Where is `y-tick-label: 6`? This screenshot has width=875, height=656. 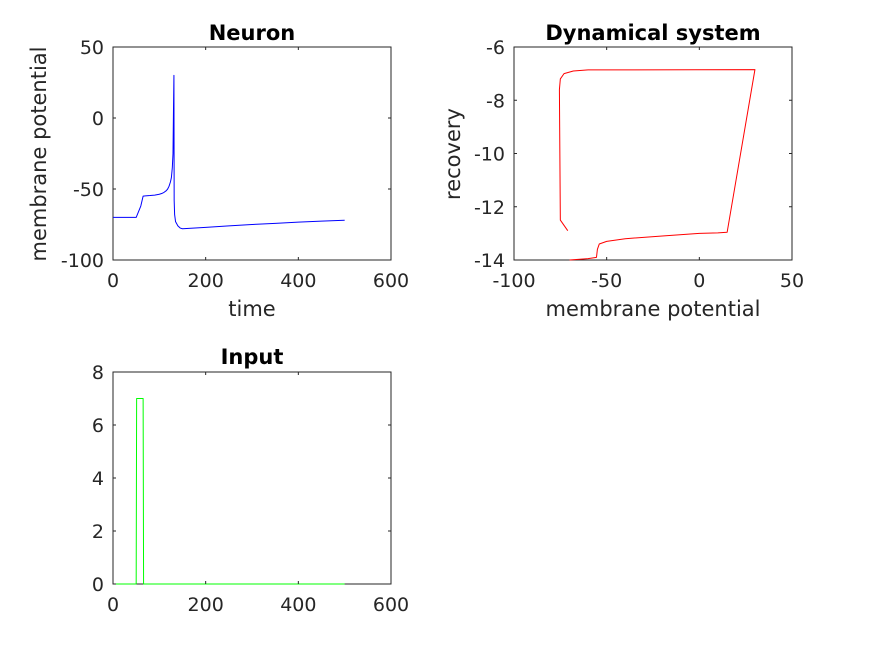 y-tick-label: 6 is located at coordinates (98, 426).